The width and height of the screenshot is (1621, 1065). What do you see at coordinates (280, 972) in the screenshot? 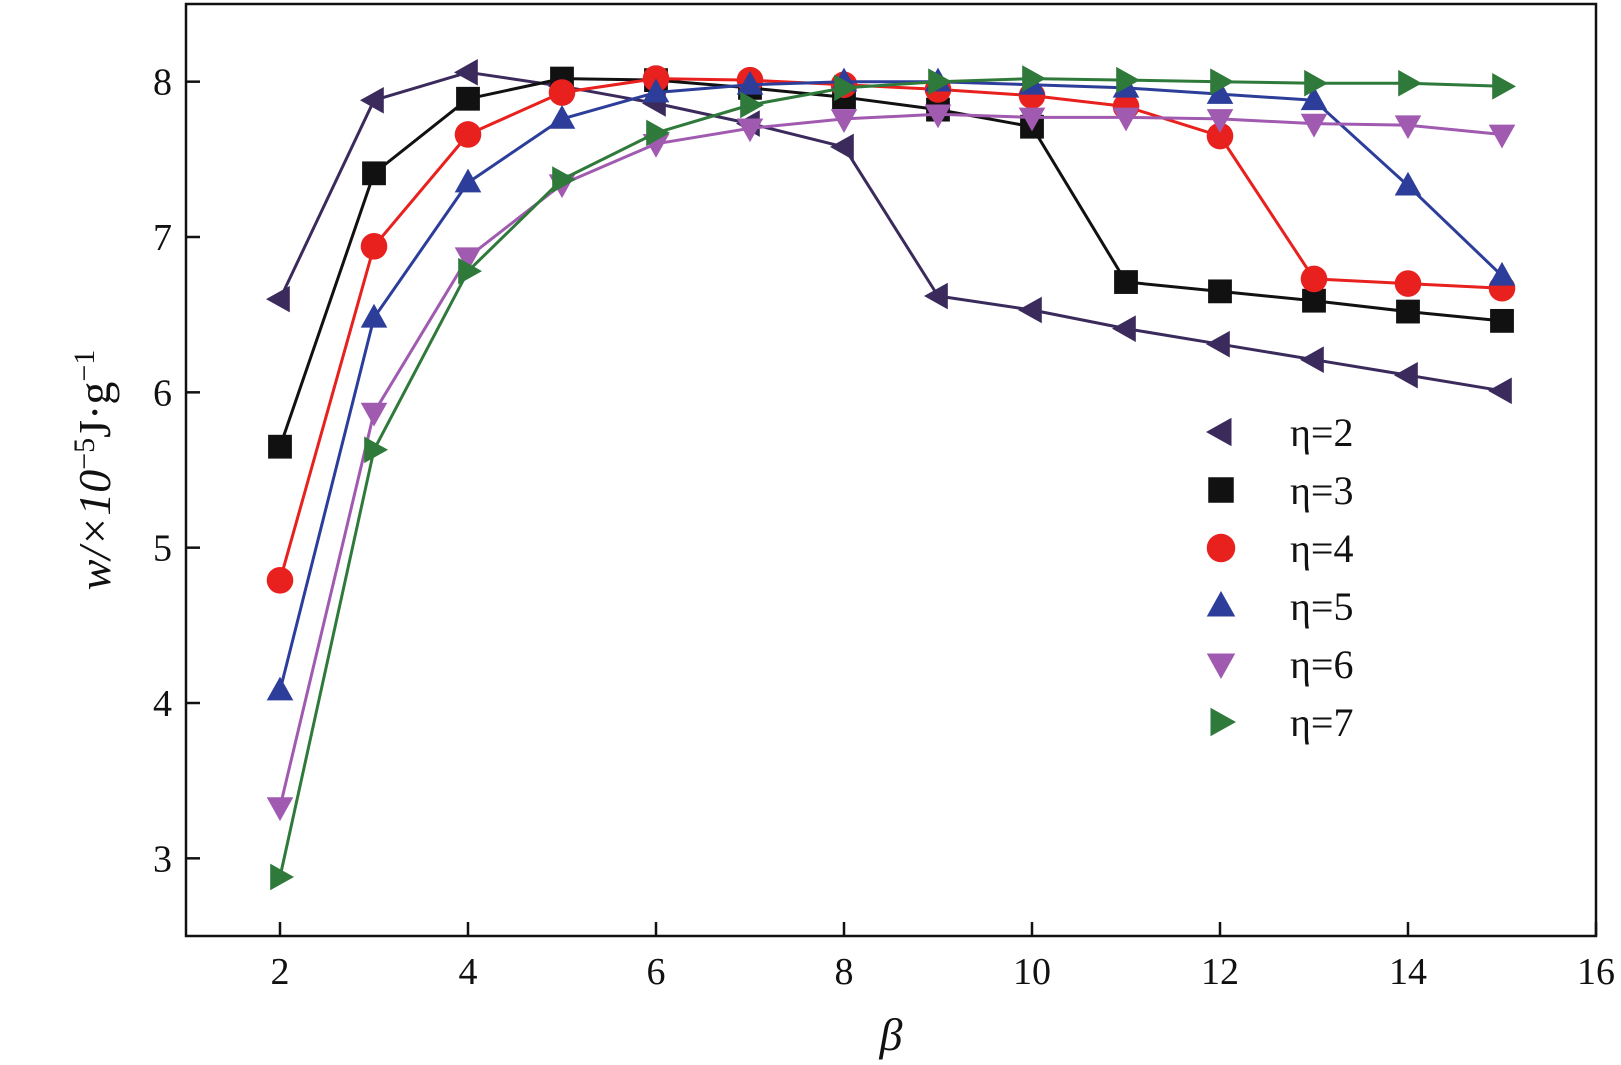
I see `x-tick-label: 2` at bounding box center [280, 972].